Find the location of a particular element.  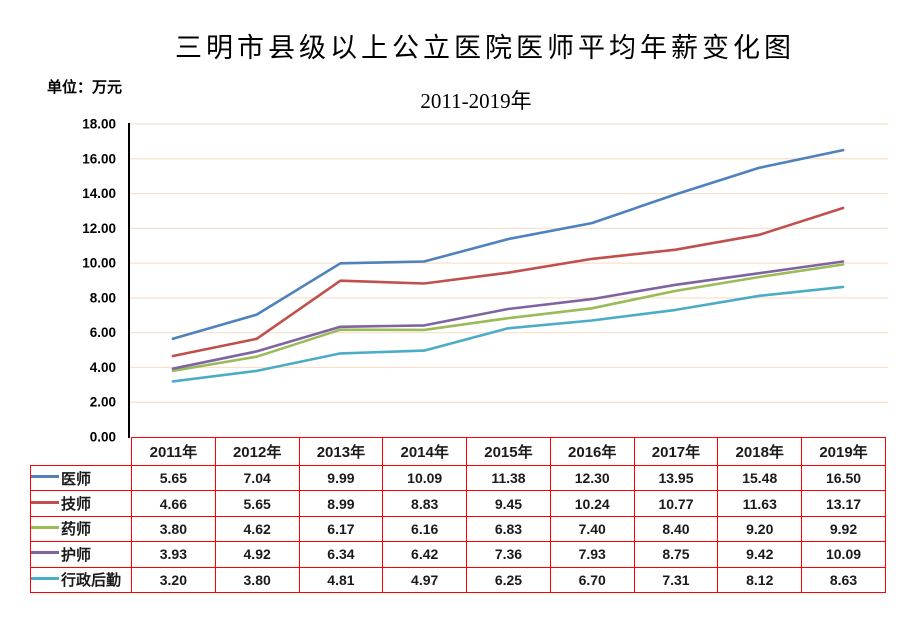

series-line-护师 is located at coordinates (508, 315).